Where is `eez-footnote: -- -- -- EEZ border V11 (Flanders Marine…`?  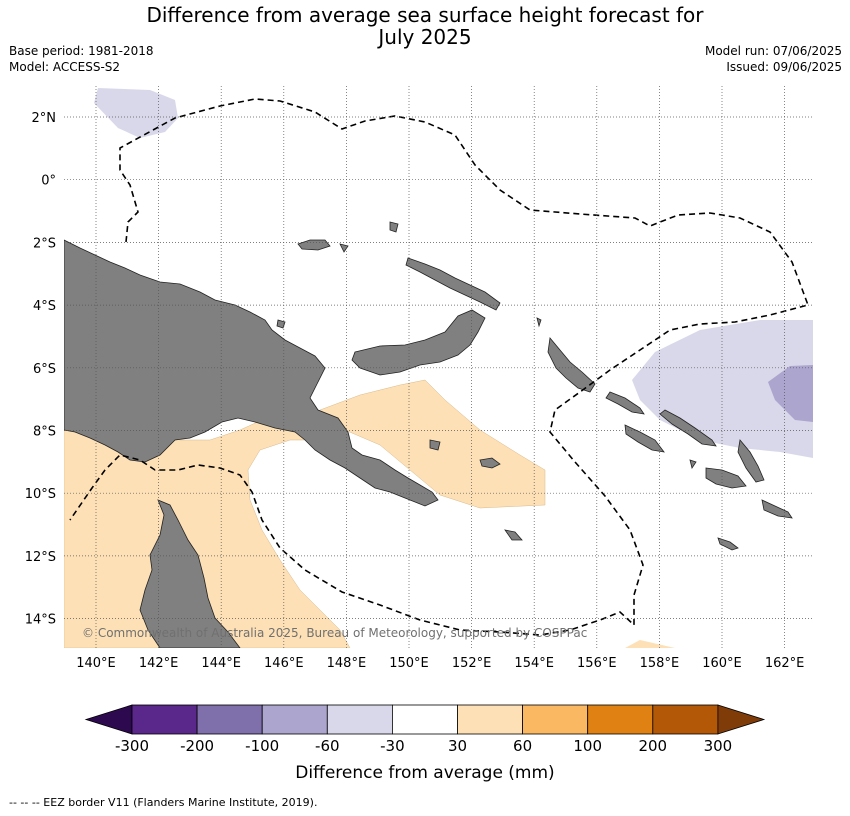 eez-footnote: -- -- -- EEZ border V11 (Flanders Marine… is located at coordinates (163, 802).